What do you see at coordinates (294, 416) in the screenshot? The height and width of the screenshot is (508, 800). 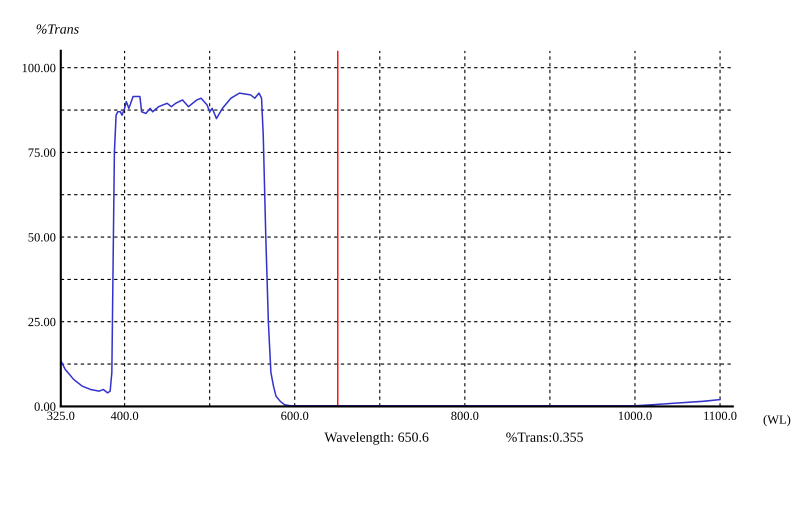 I see `x-tick-label: 600.0` at bounding box center [294, 416].